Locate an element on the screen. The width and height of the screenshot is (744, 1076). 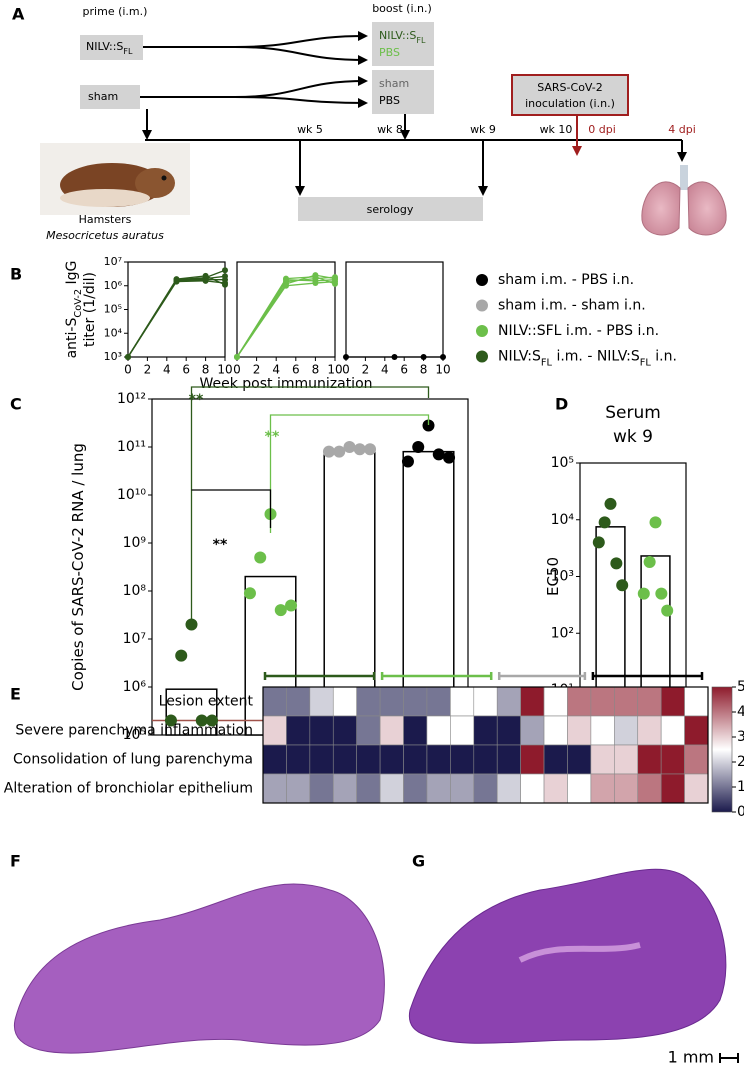
inoculation-label: inoculation (i.n.) is located at coordinates (570, 103).